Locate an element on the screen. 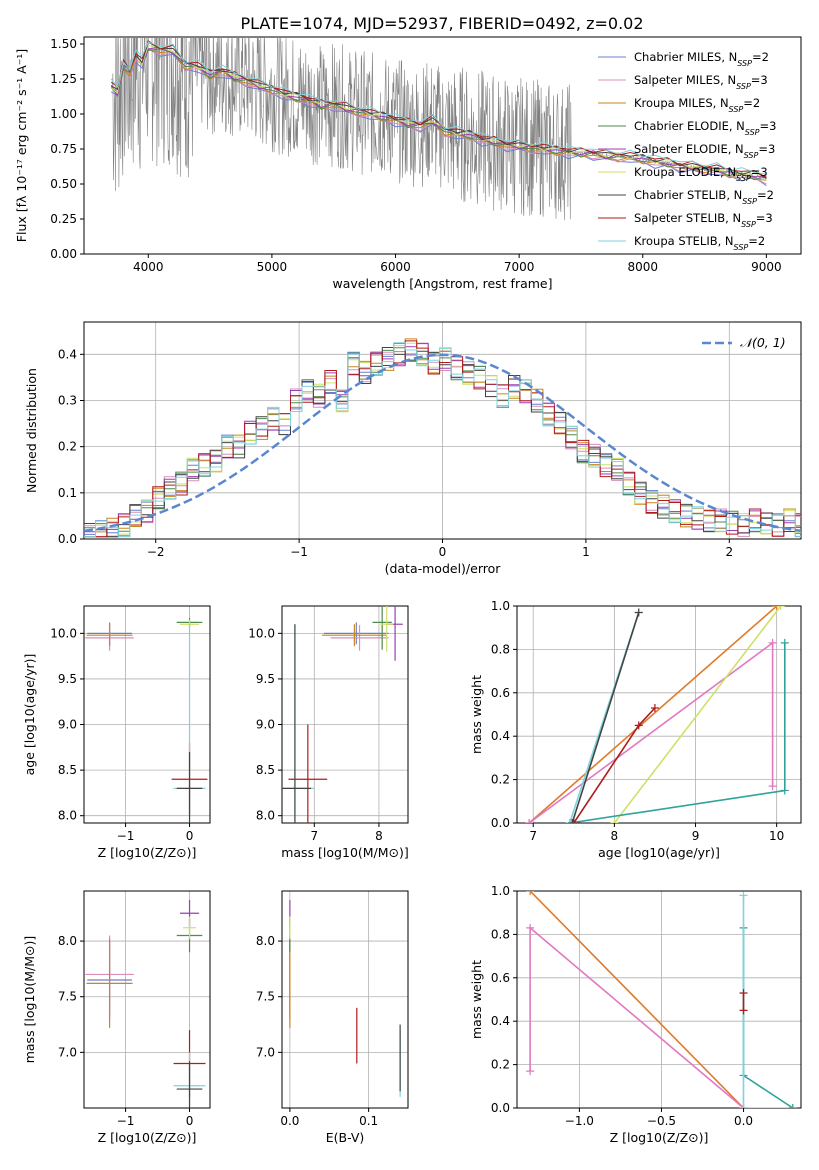 The width and height of the screenshot is (819, 1170). x-tick-label: 8000 is located at coordinates (642, 267).